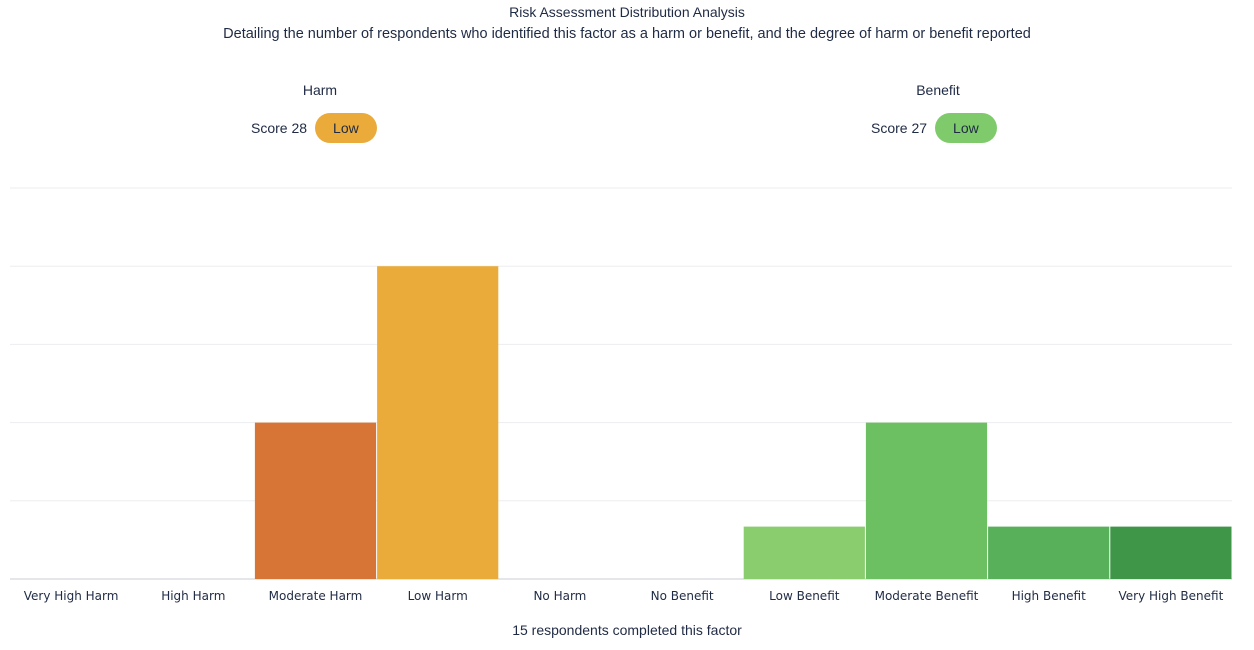 This screenshot has width=1254, height=650. Describe the element at coordinates (938, 90) in the screenshot. I see `benefit-section-label: Benefit` at that location.